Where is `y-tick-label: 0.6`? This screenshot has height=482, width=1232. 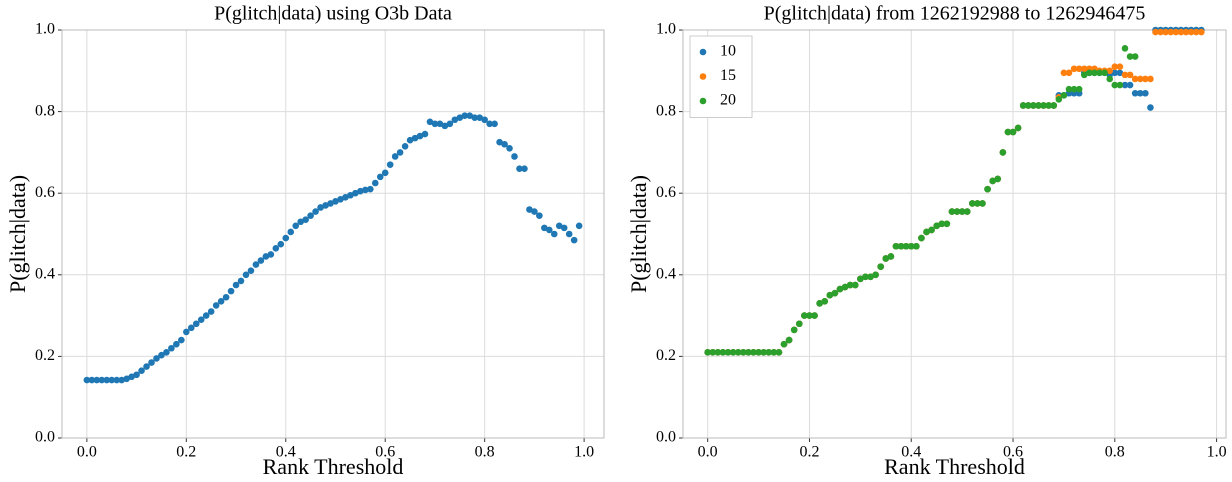 y-tick-label: 0.6 is located at coordinates (666, 192).